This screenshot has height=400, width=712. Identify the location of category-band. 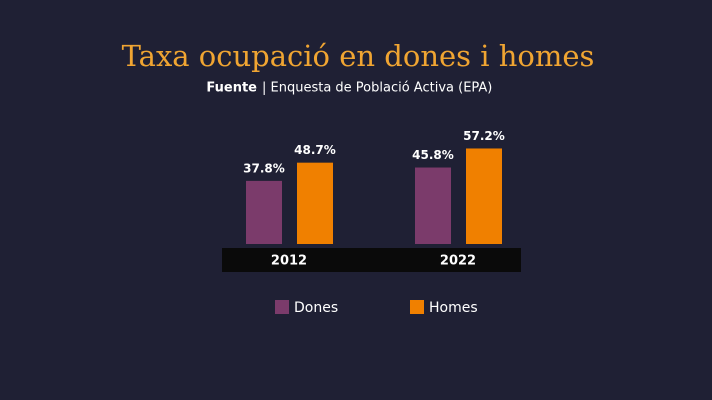
(371, 260).